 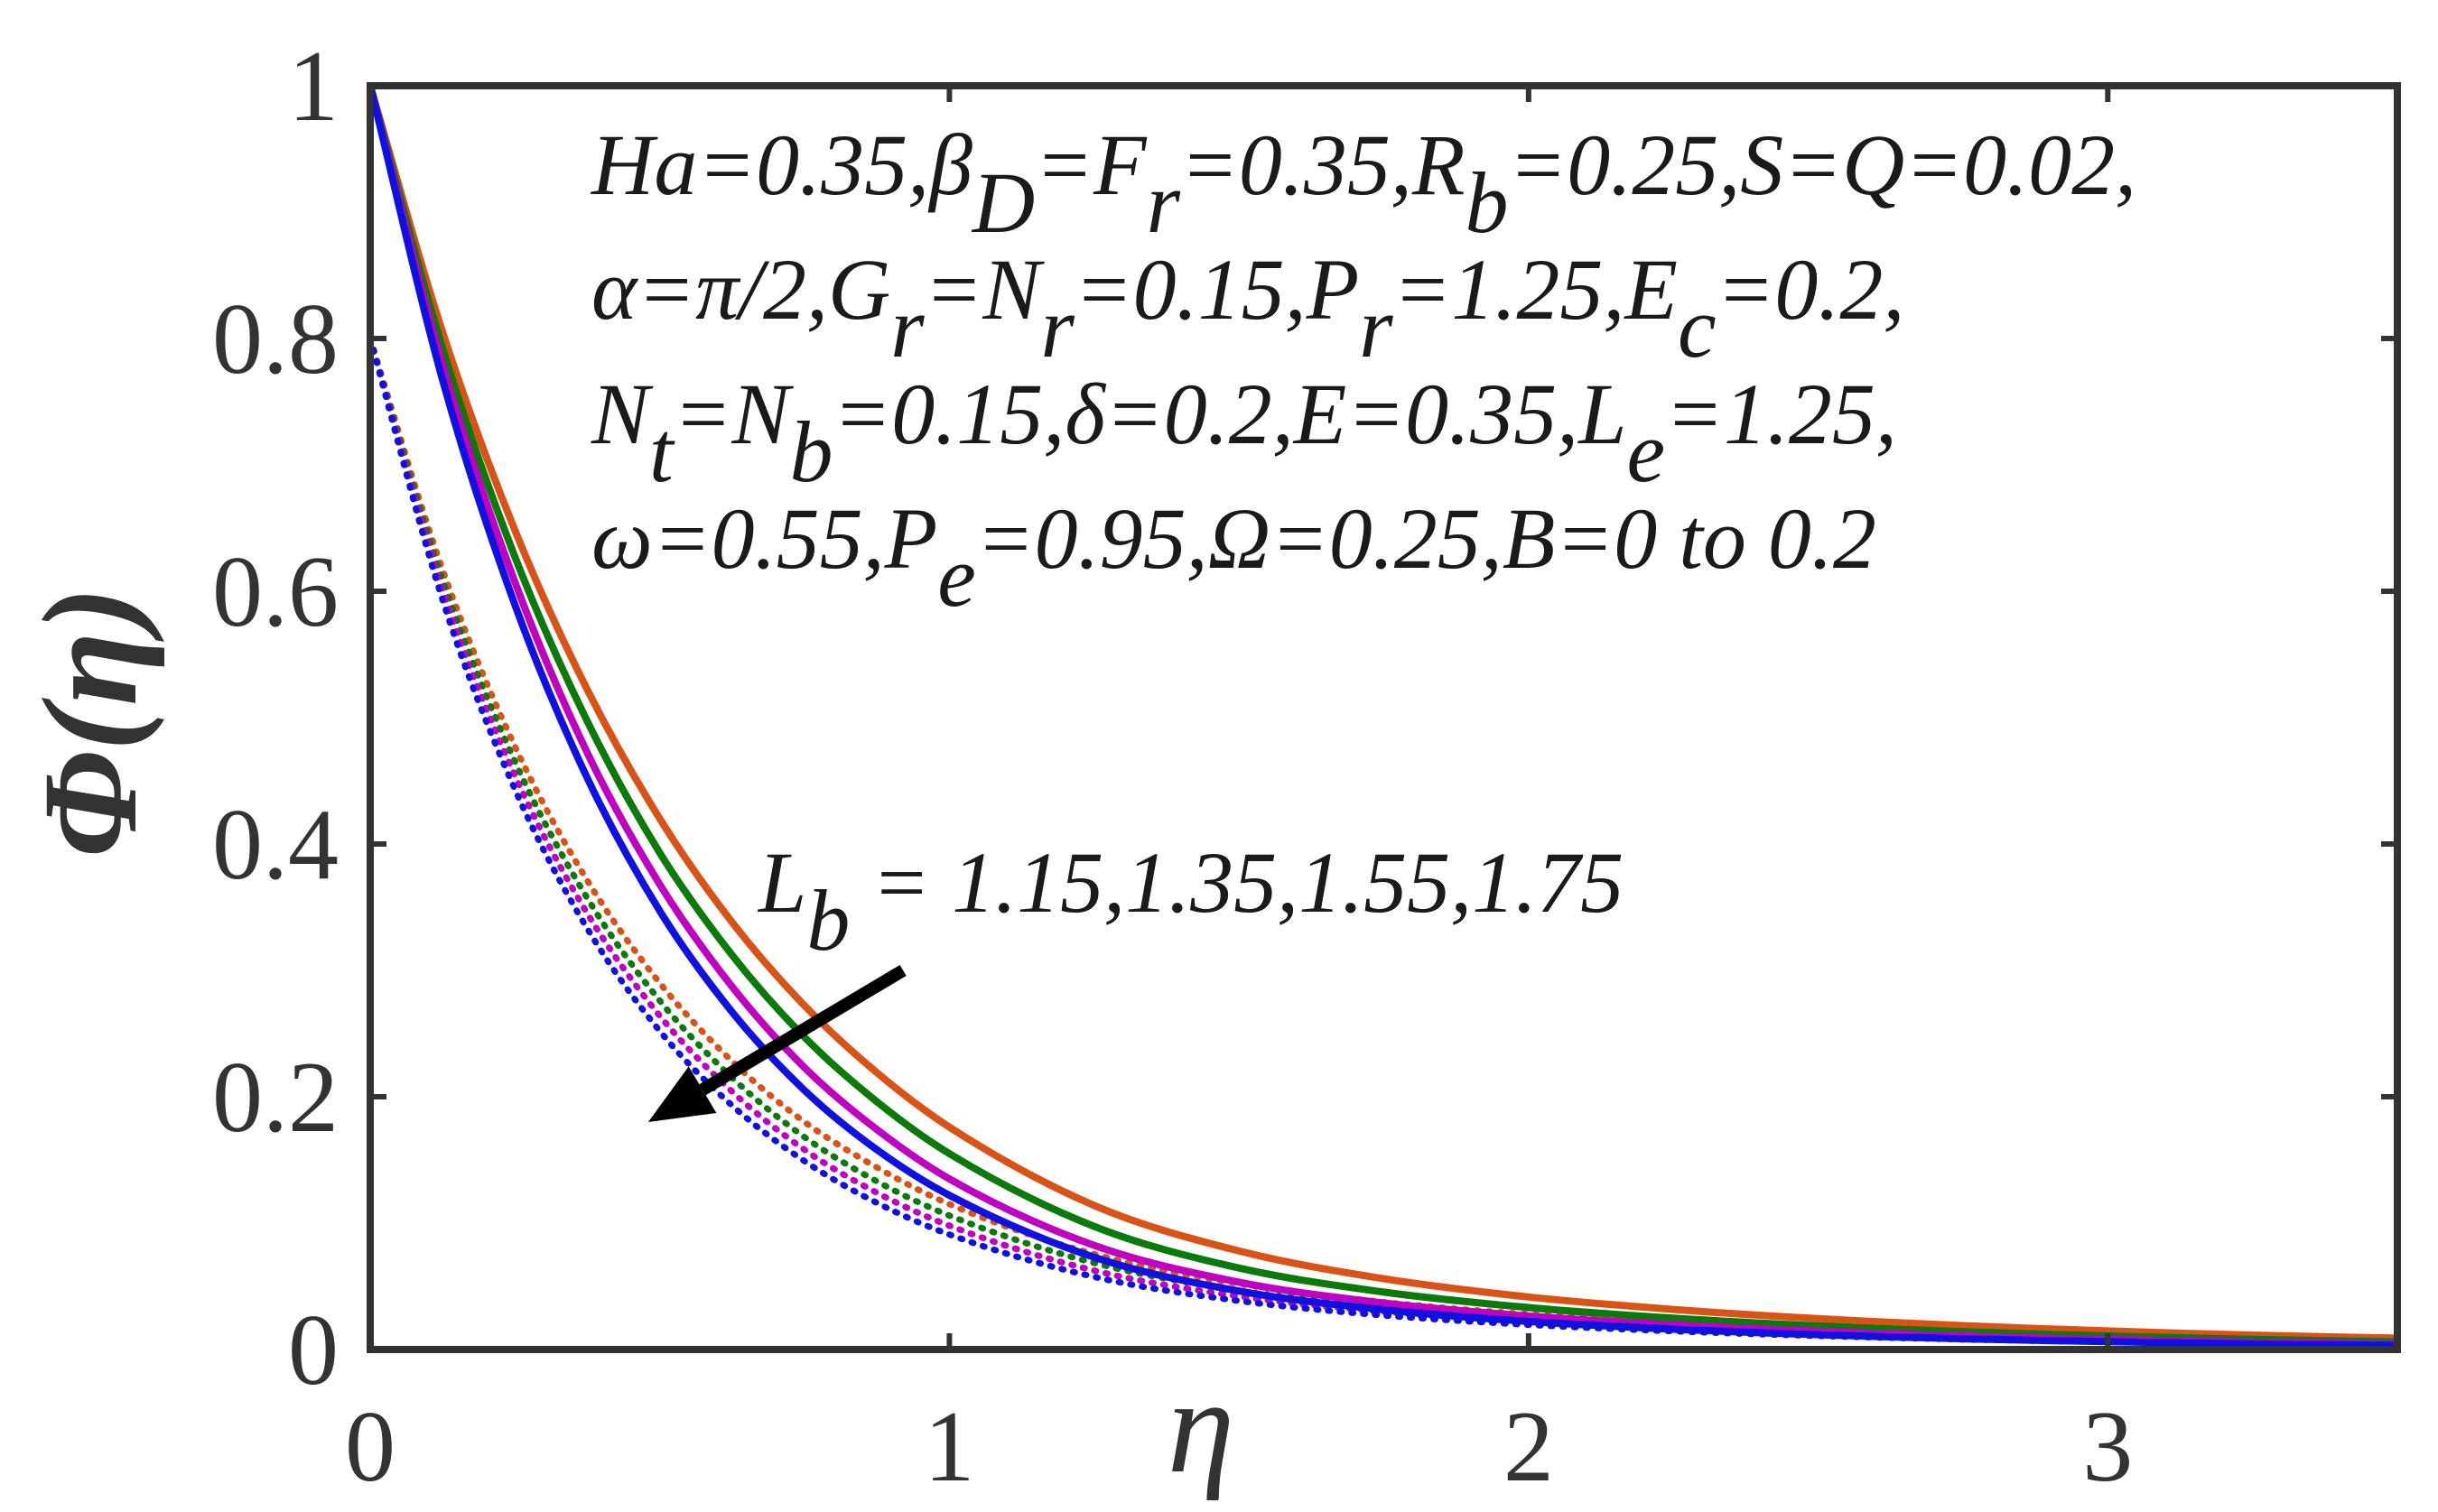 What do you see at coordinates (682, 1094) in the screenshot?
I see `arrow-head` at bounding box center [682, 1094].